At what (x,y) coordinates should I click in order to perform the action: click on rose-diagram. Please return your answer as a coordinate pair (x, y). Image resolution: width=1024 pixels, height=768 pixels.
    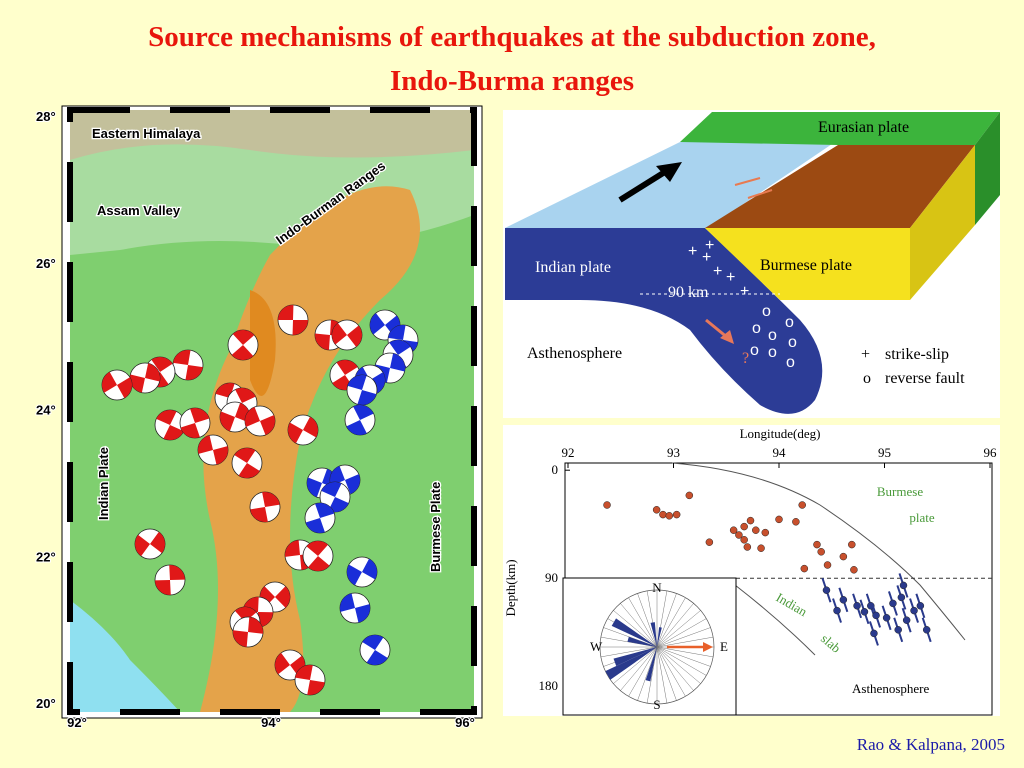
    Looking at the image, I should click on (657, 647).